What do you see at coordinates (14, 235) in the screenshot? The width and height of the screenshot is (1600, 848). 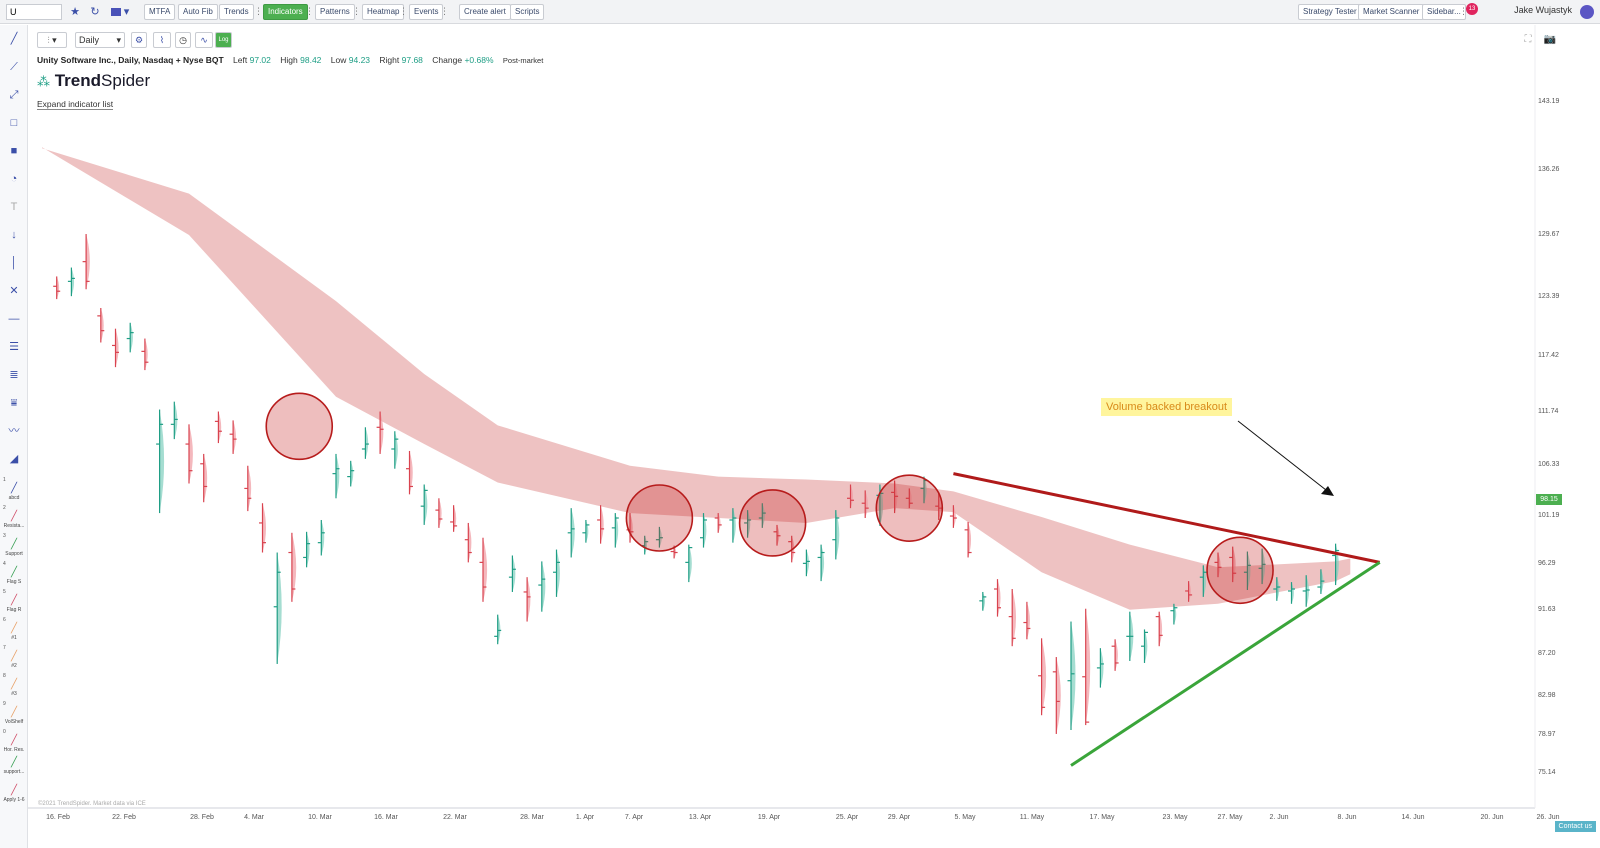 I see `arrow-down-tool-icon: ↓` at bounding box center [14, 235].